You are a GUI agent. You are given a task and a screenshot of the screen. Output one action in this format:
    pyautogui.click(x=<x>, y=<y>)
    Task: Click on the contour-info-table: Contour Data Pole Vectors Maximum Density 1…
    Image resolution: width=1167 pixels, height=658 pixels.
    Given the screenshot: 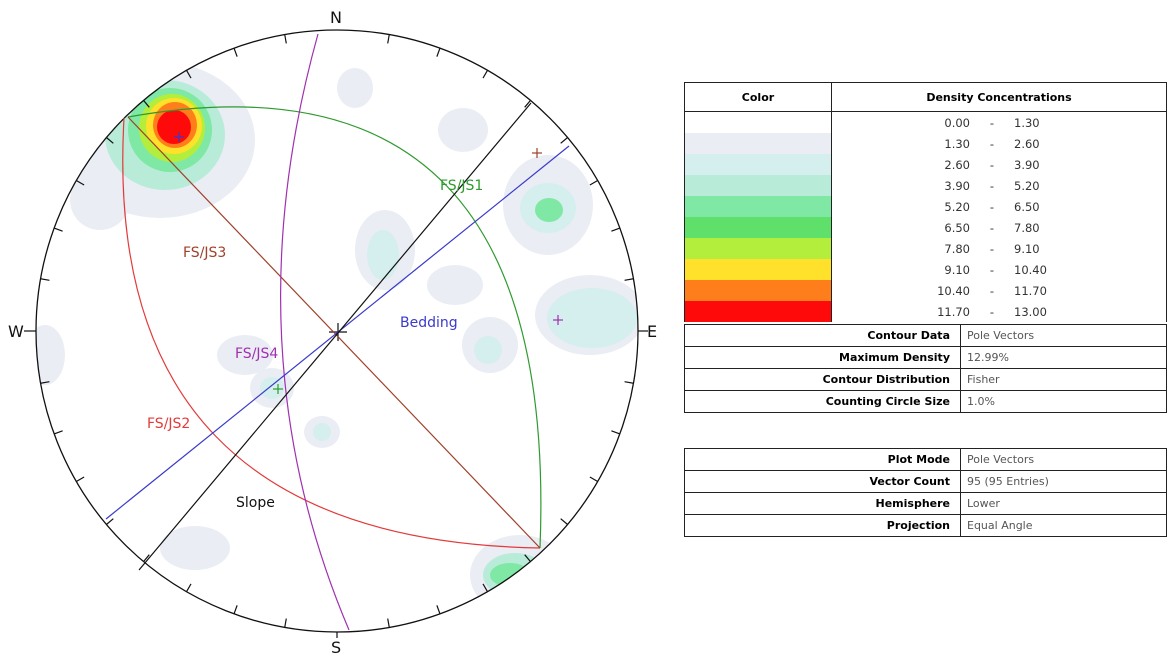 What is the action you would take?
    pyautogui.click(x=925, y=368)
    